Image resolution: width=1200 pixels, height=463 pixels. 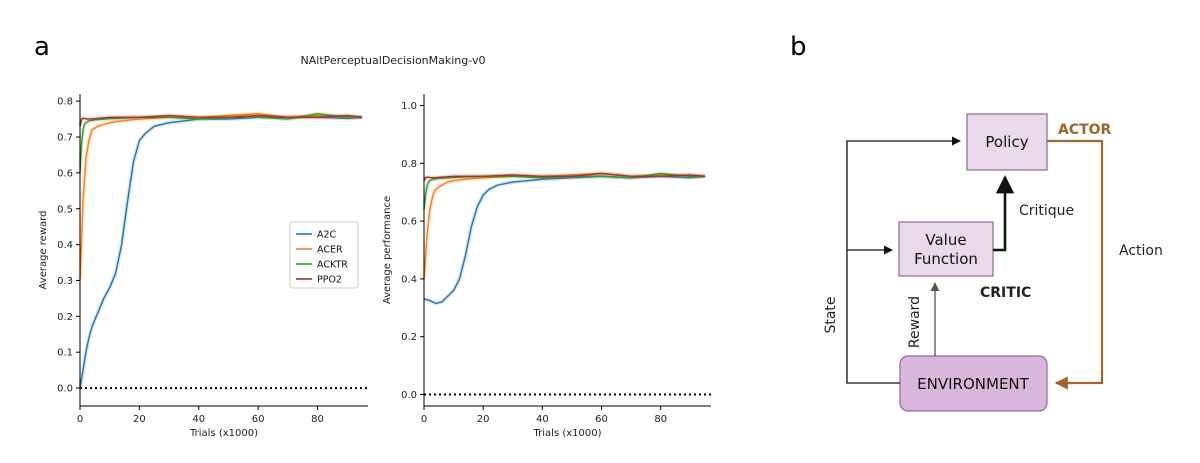 I want to click on environment-label: ENVIRONMENT, so click(x=973, y=384).